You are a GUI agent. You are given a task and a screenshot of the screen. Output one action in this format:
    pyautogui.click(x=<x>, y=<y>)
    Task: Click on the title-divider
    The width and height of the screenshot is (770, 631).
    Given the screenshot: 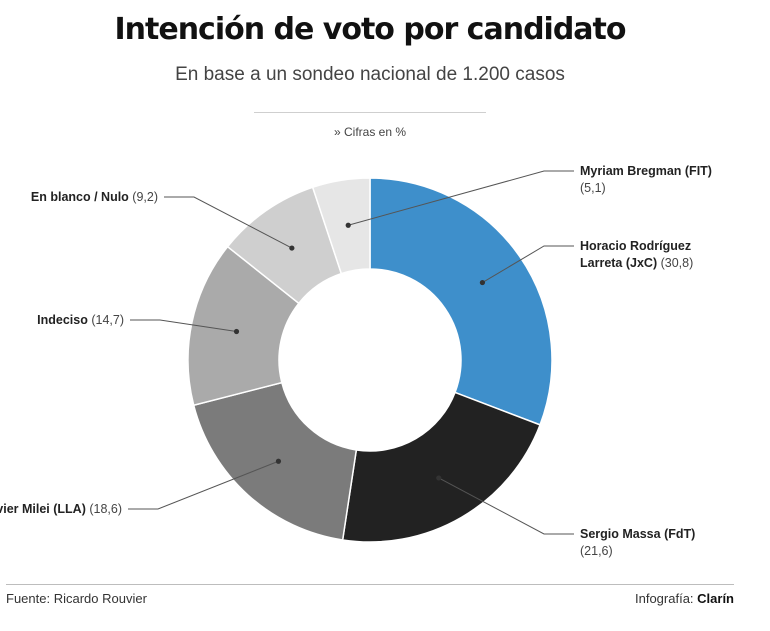 What is the action you would take?
    pyautogui.click(x=370, y=112)
    